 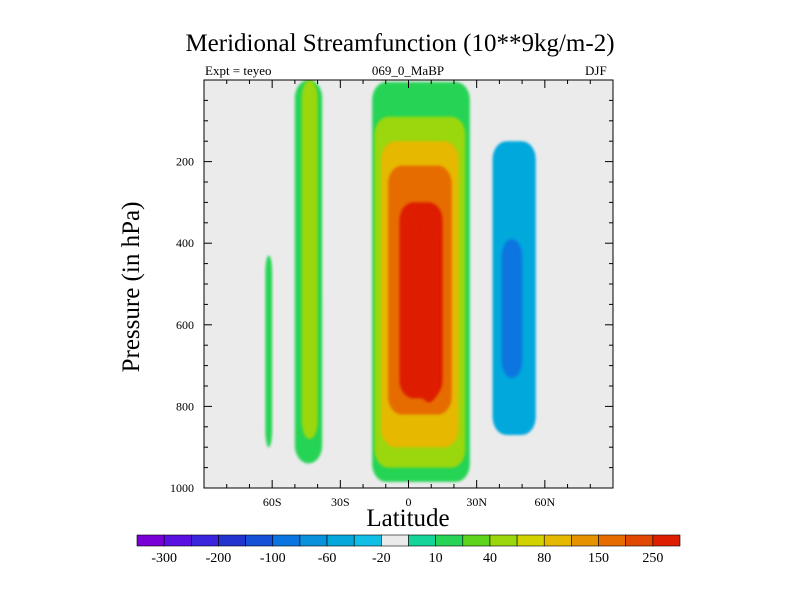 What do you see at coordinates (340, 502) in the screenshot?
I see `x-tick-label: 30S` at bounding box center [340, 502].